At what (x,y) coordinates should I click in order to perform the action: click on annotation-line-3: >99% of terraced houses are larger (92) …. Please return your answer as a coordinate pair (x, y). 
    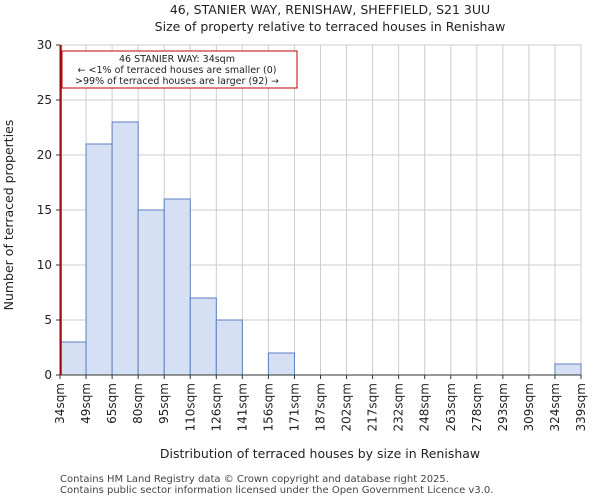
    Looking at the image, I should click on (177, 81).